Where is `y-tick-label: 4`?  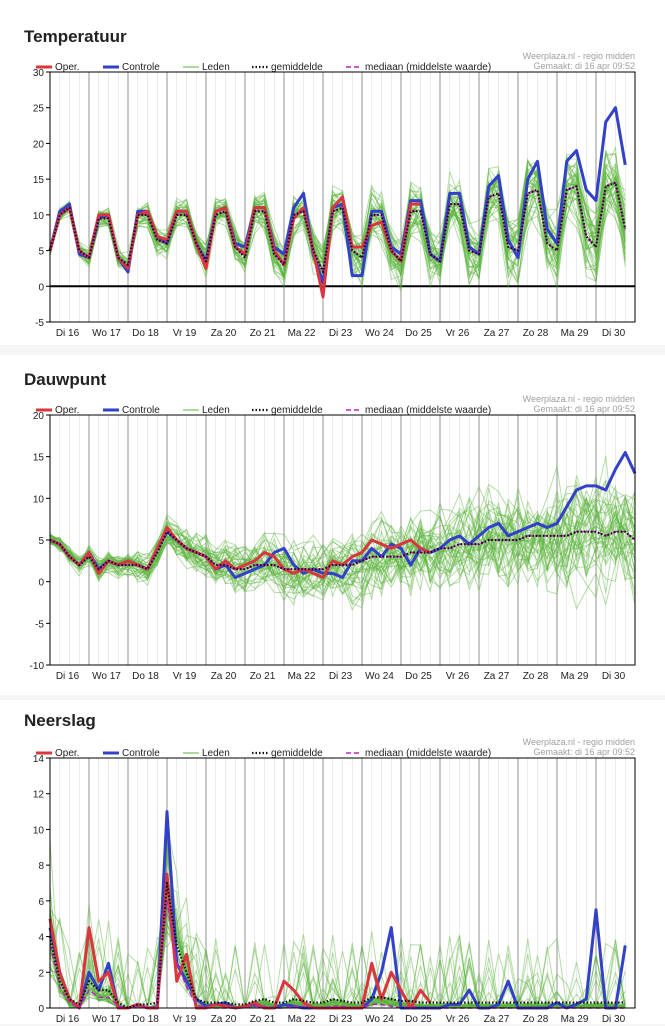
y-tick-label: 4 is located at coordinates (41, 938).